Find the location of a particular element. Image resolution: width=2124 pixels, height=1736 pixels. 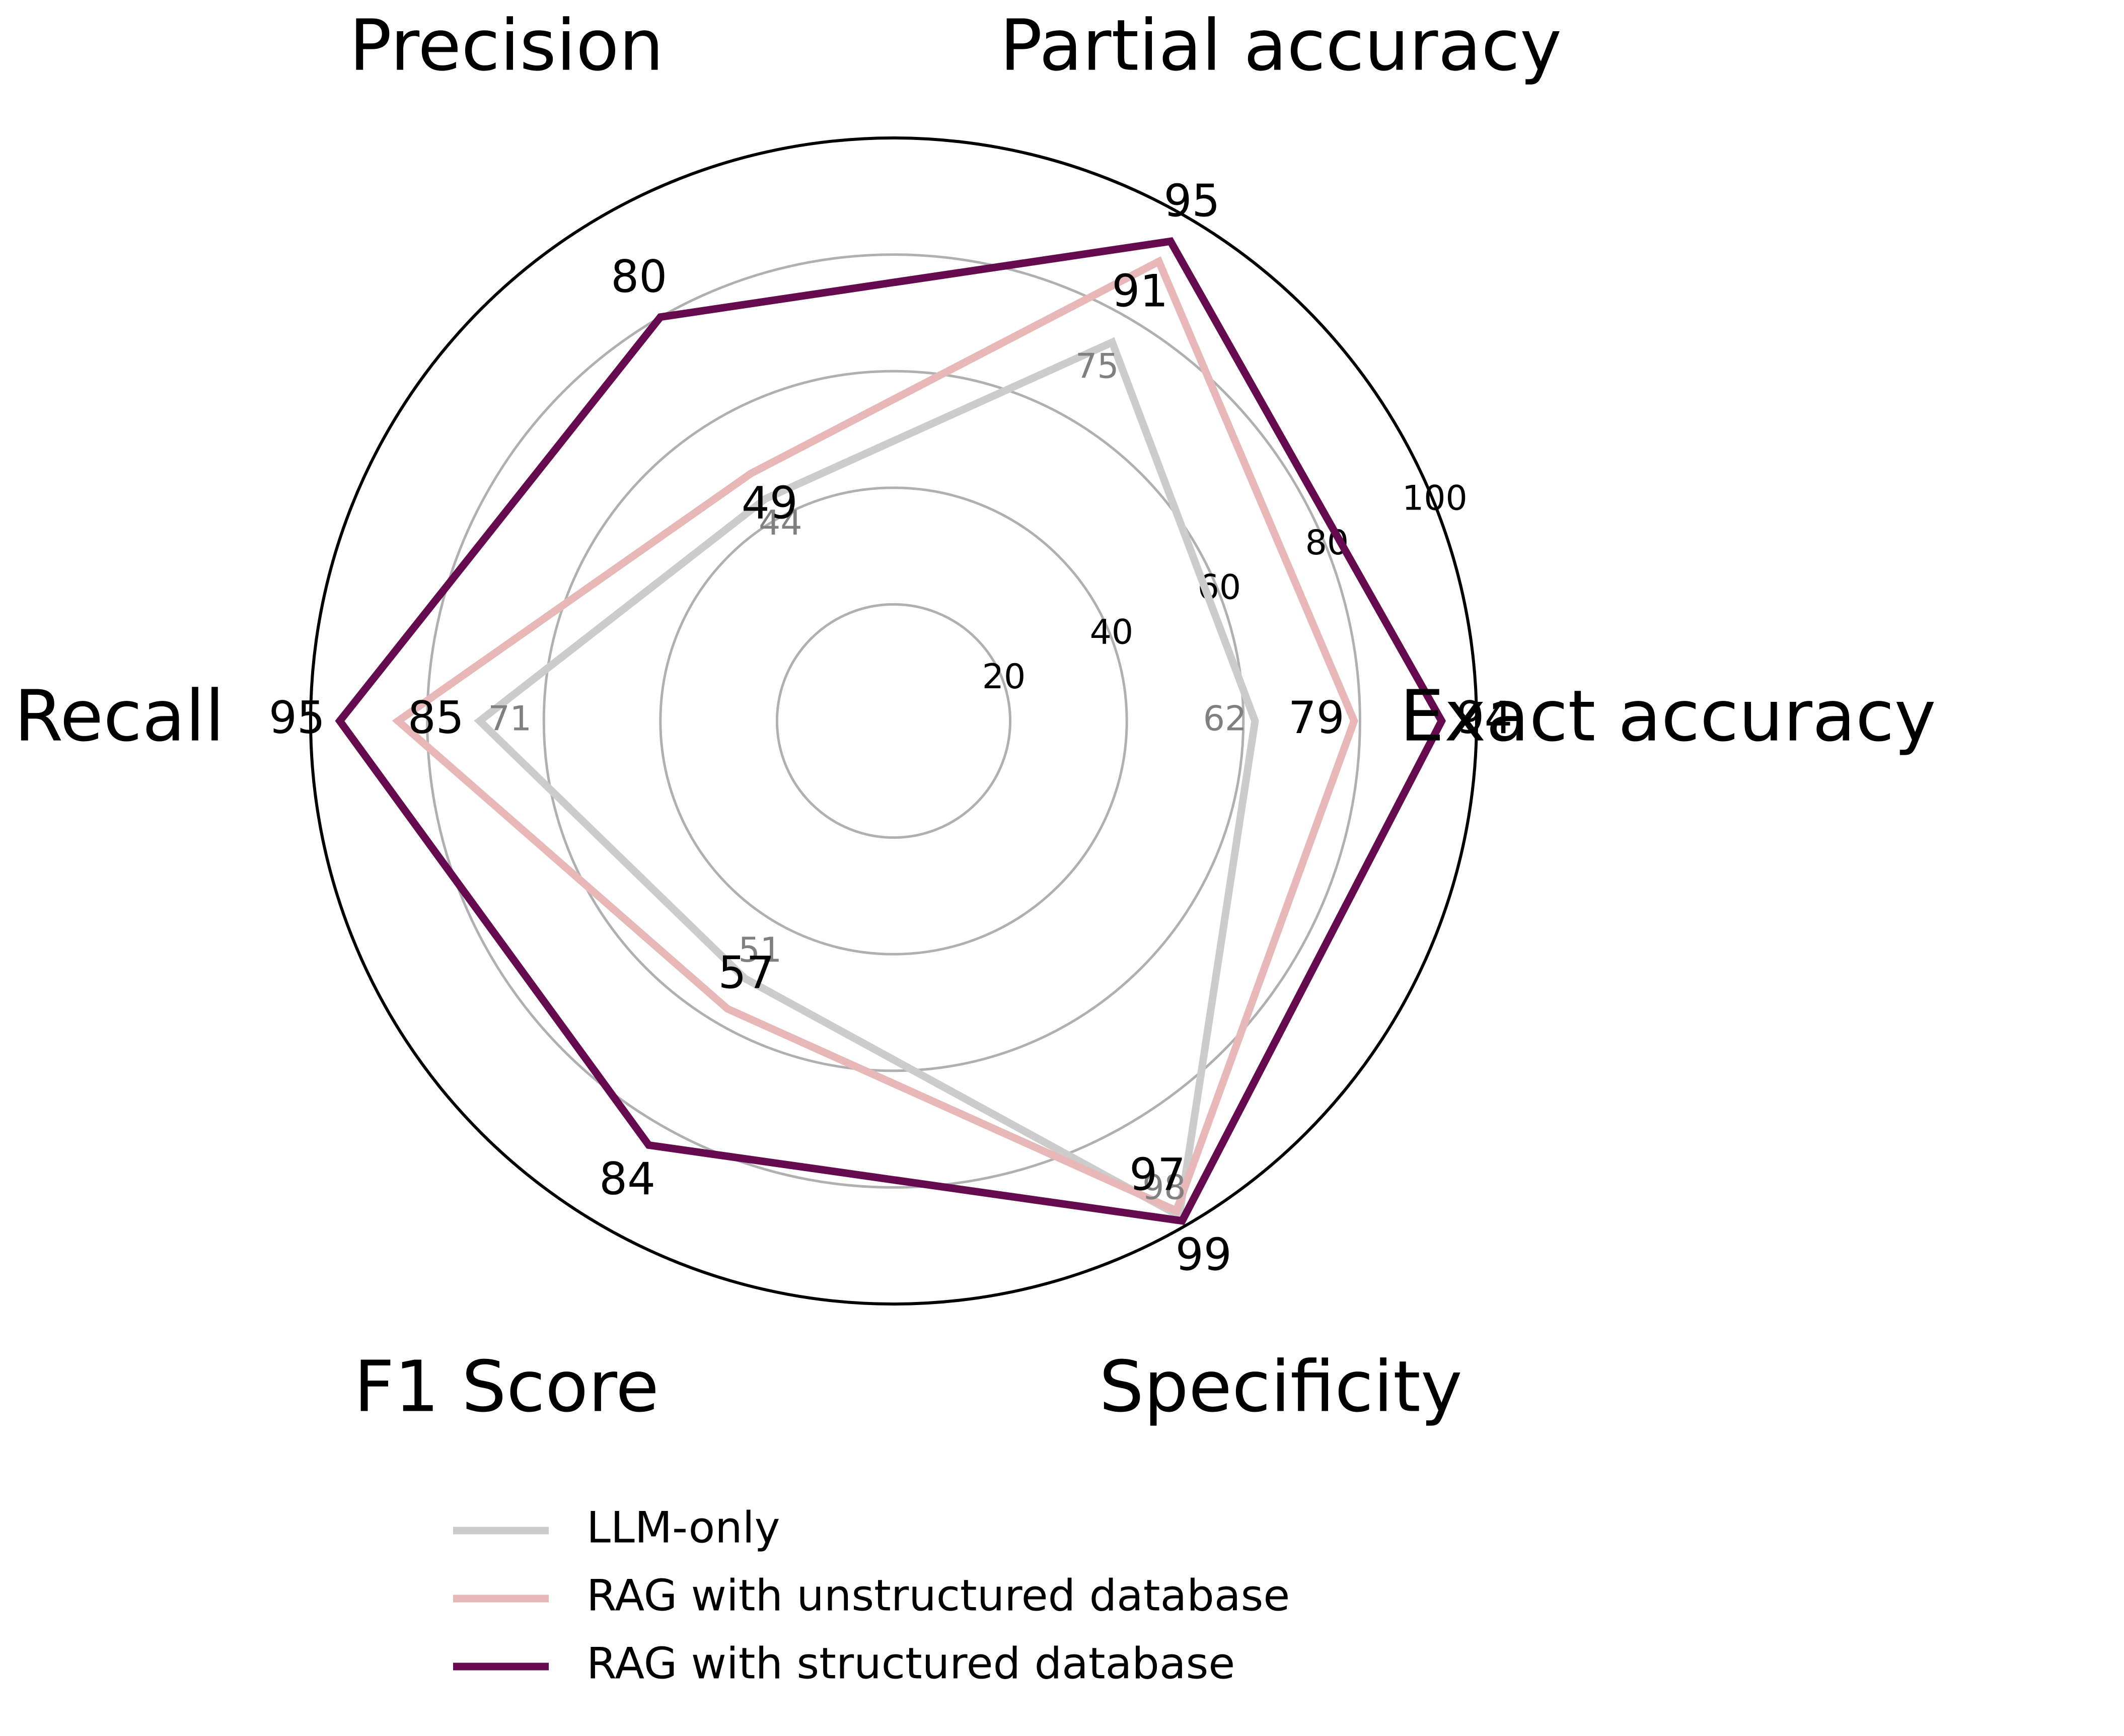

radial-tick-label: 40 is located at coordinates (1112, 632).